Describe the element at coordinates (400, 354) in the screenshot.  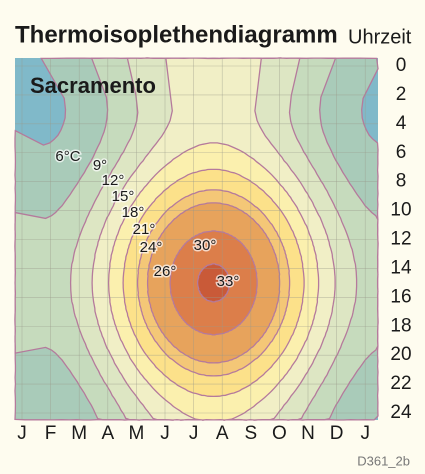
I see `y-tick-label: 20` at that location.